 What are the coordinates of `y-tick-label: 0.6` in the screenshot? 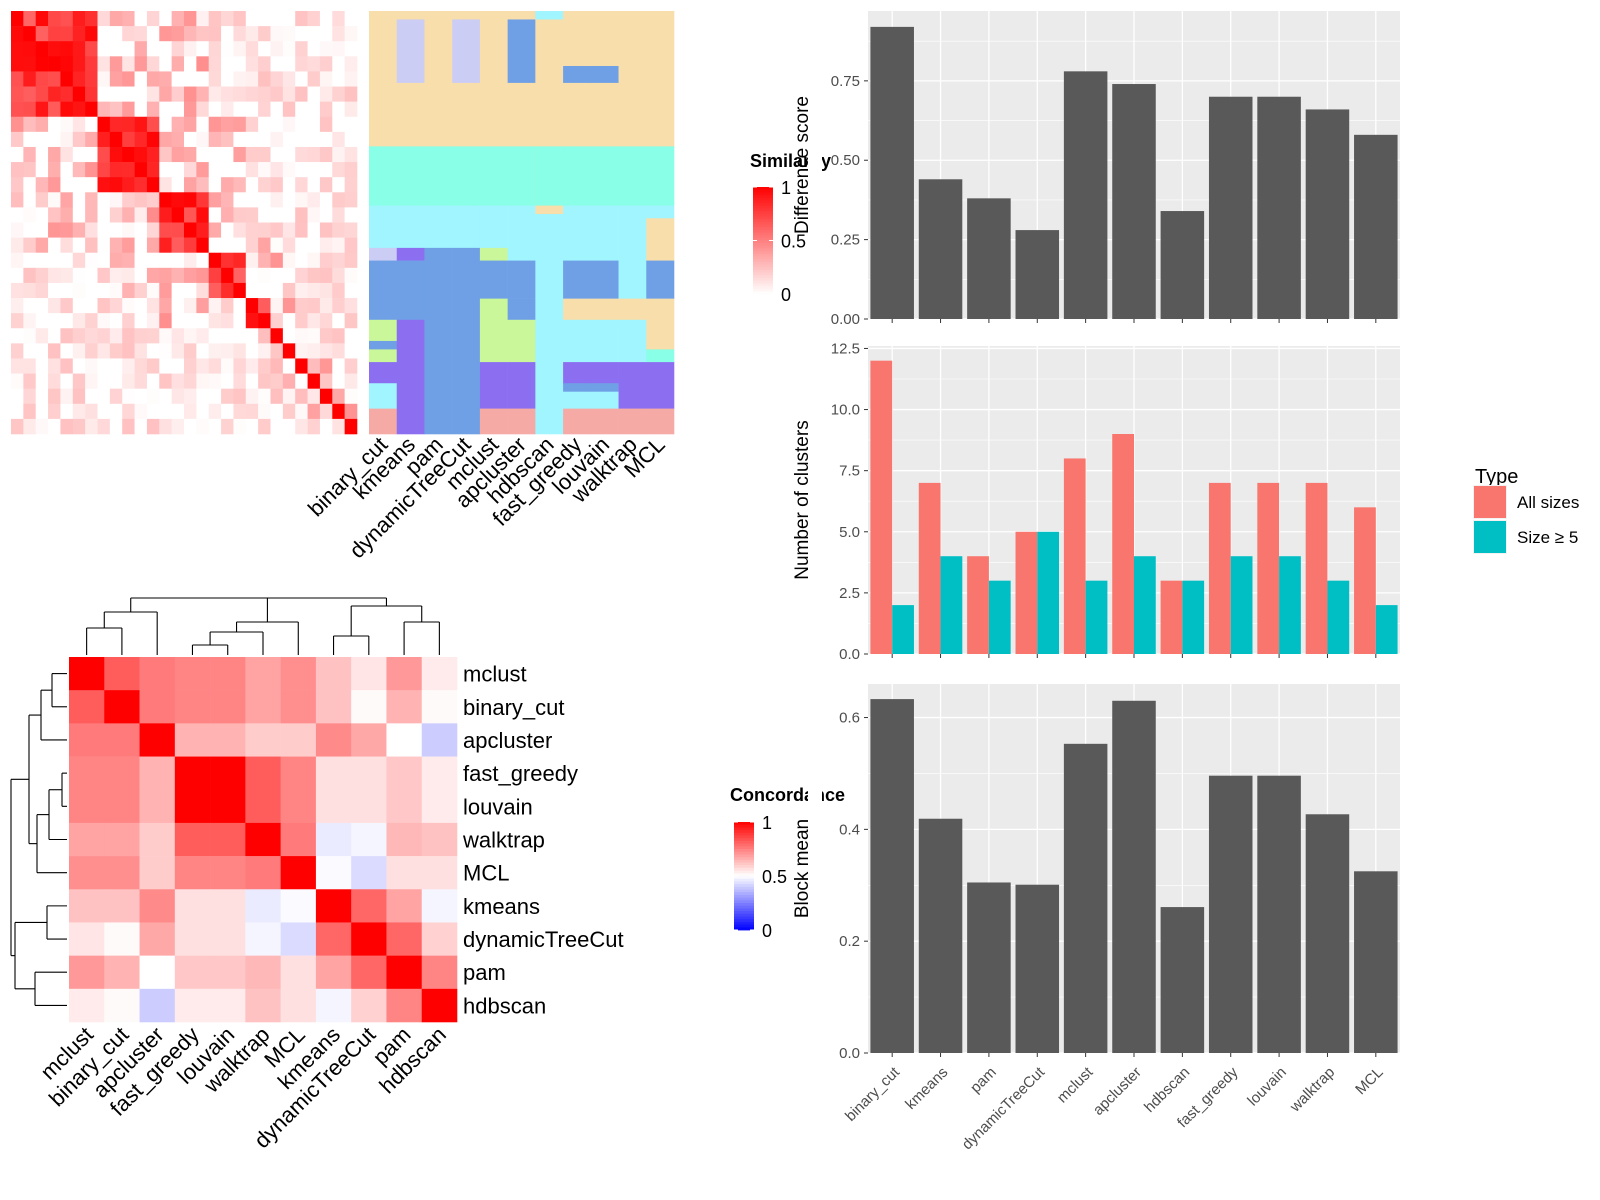 It's located at (849, 718).